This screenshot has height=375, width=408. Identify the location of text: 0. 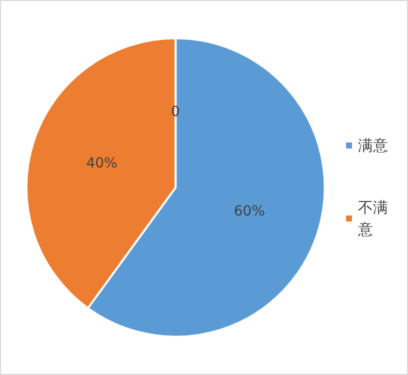
(175, 112).